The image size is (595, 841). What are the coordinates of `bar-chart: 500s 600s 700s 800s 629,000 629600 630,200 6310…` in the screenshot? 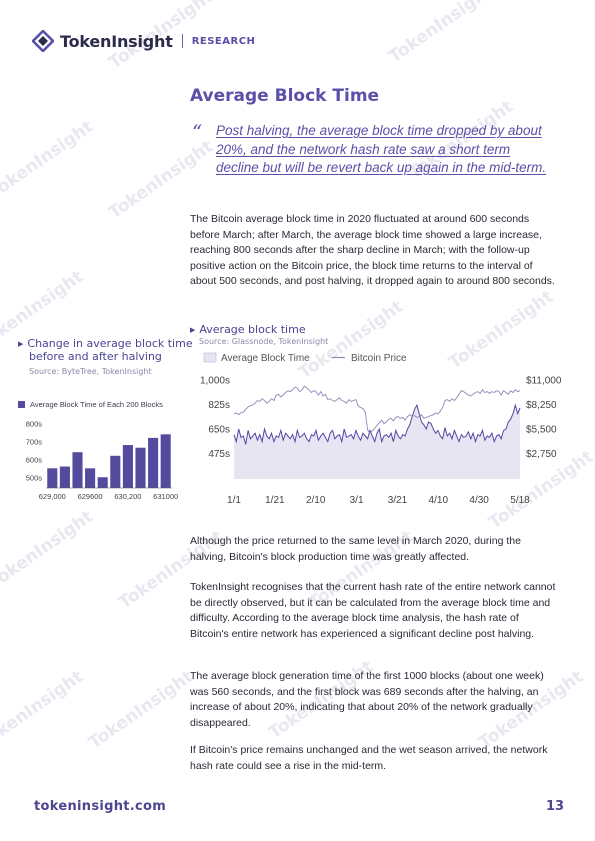 It's located at (102, 460).